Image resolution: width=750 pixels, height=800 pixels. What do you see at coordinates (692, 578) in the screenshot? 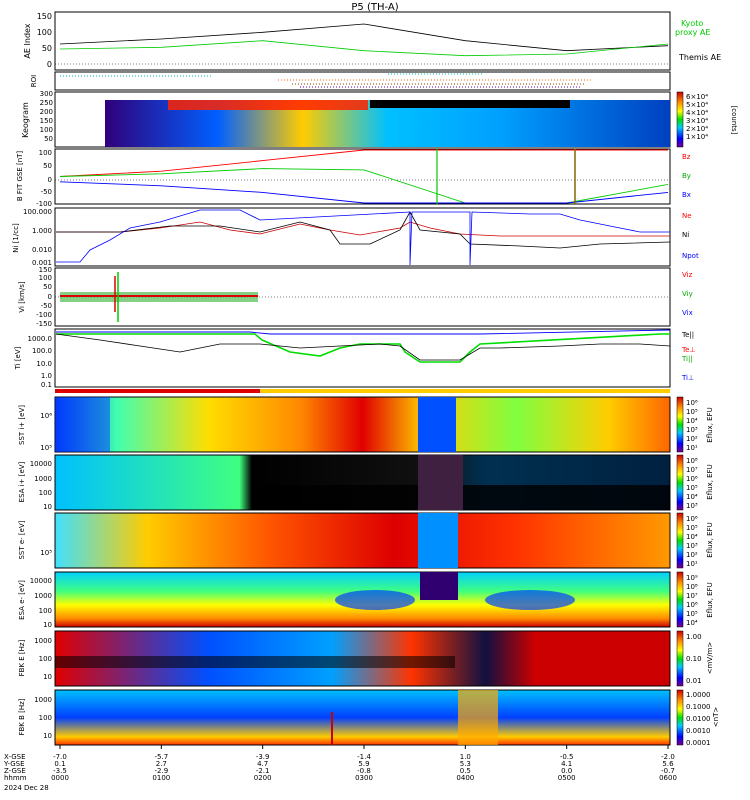
I see `esa-electron-cb-tick: 10⁹` at bounding box center [692, 578].